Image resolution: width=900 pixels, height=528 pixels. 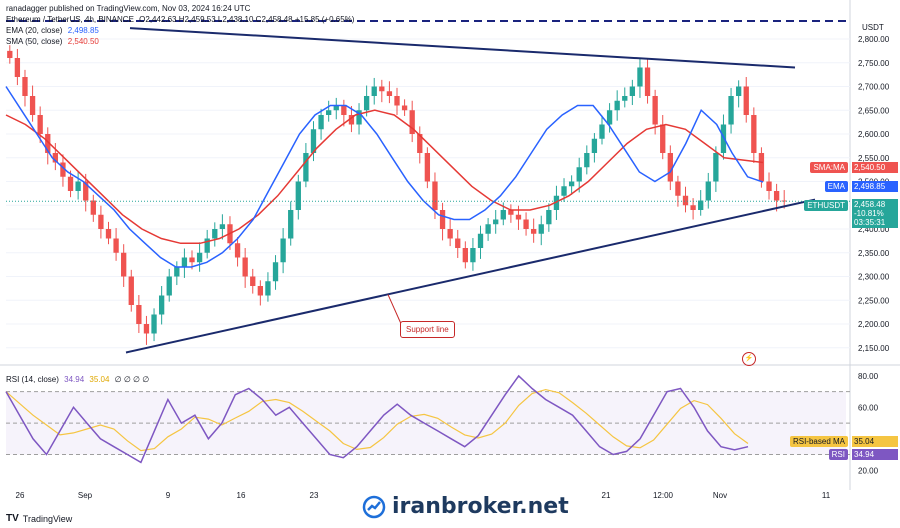 I want to click on time-tick-label: 11, so click(x=826, y=495).